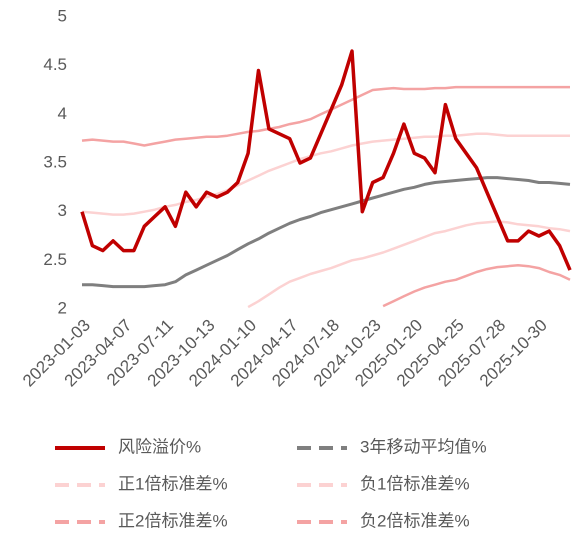 Image resolution: width=572 pixels, height=536 pixels. I want to click on y-tick-label: 2, so click(62, 307).